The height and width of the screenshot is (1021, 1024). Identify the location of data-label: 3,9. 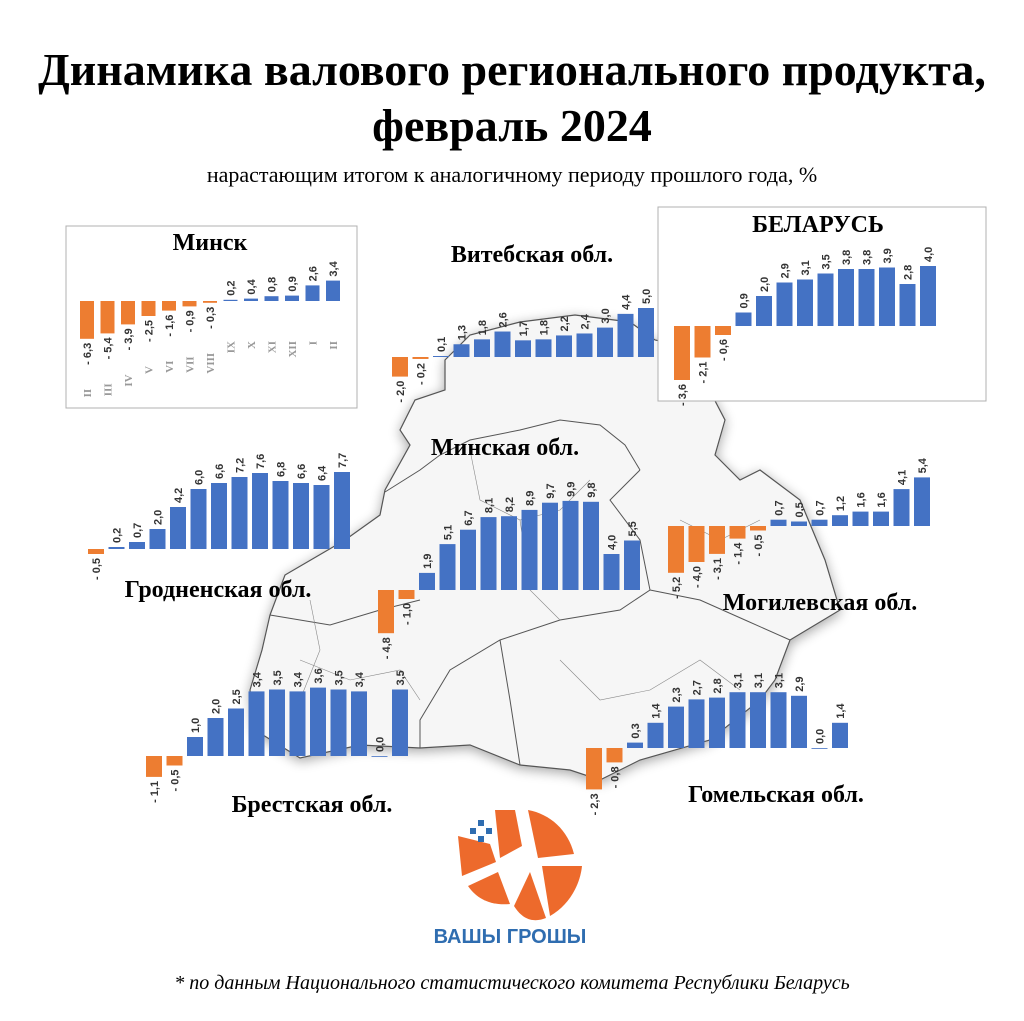
(888, 255).